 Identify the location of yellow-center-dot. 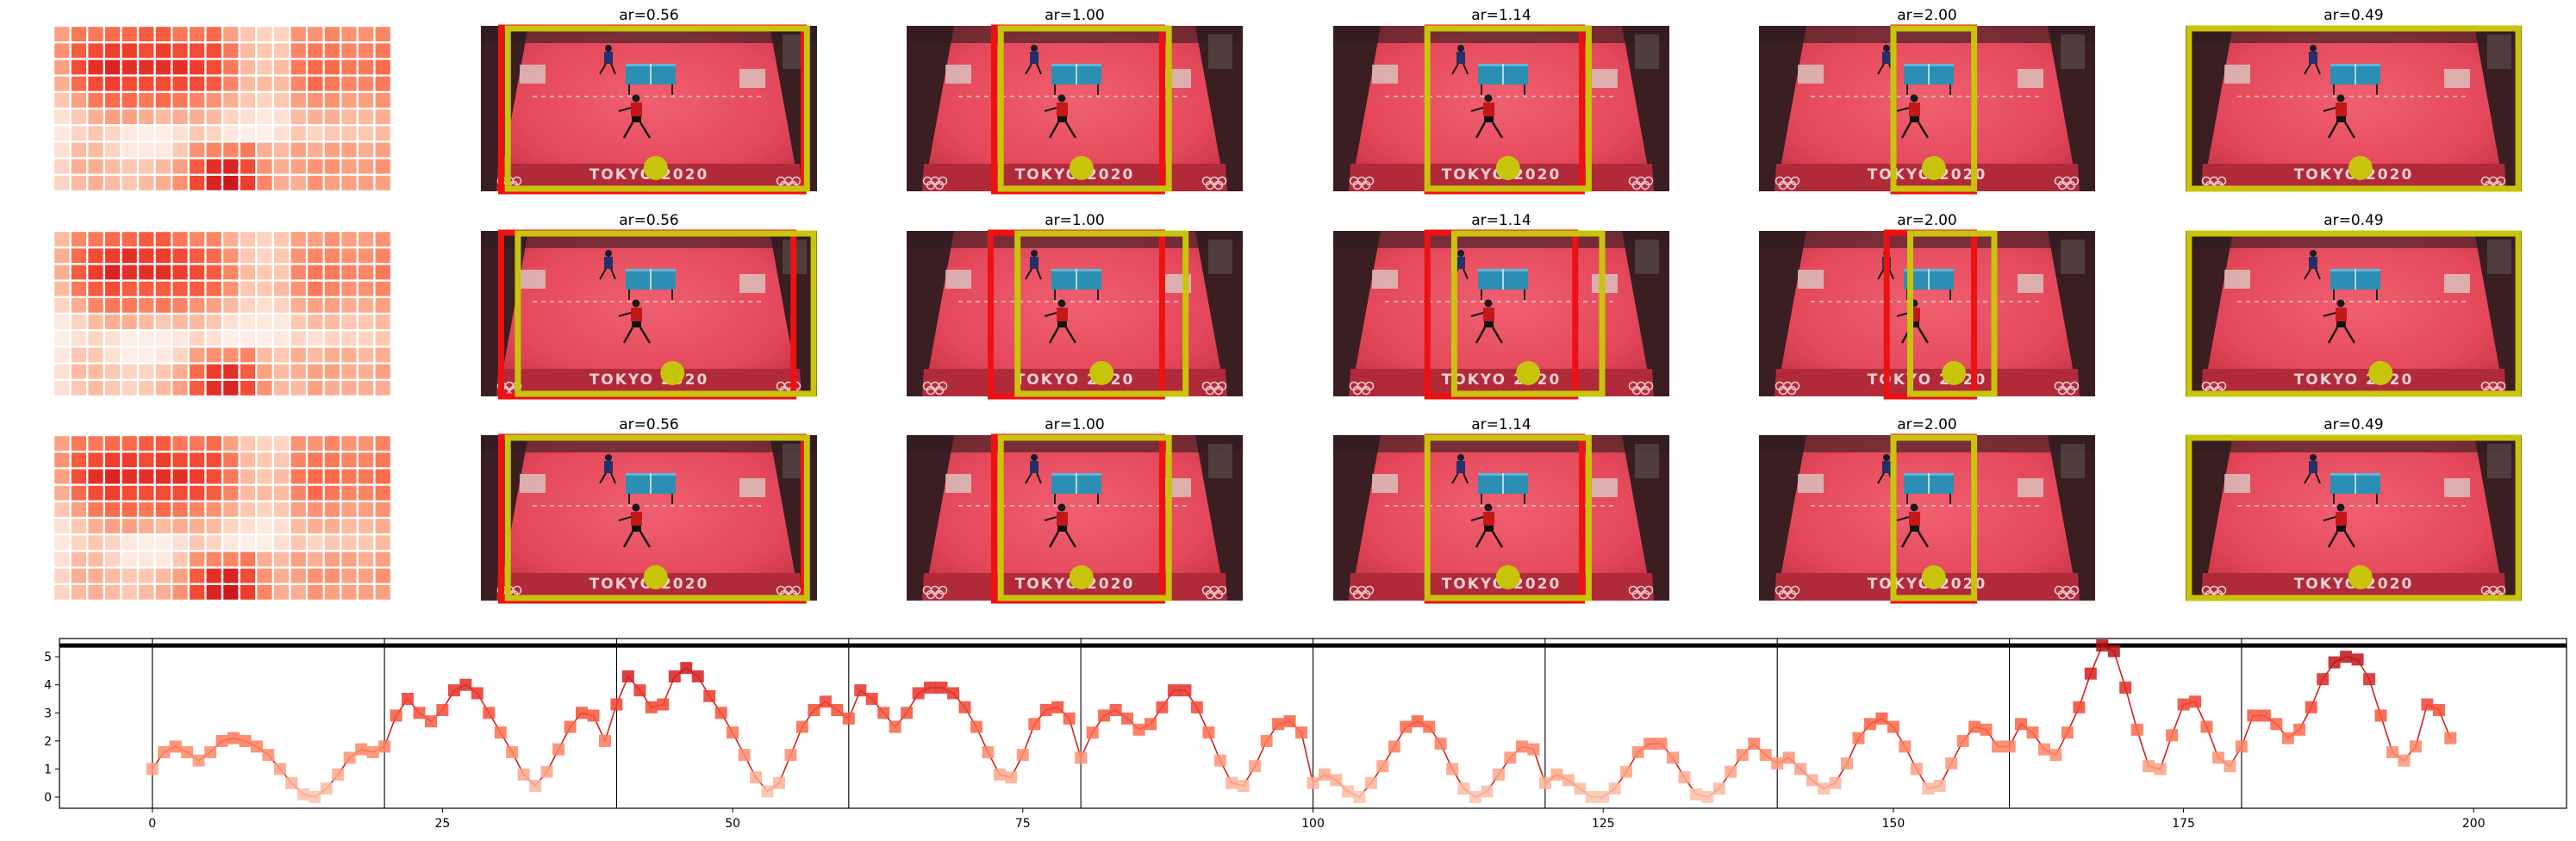
(1507, 168).